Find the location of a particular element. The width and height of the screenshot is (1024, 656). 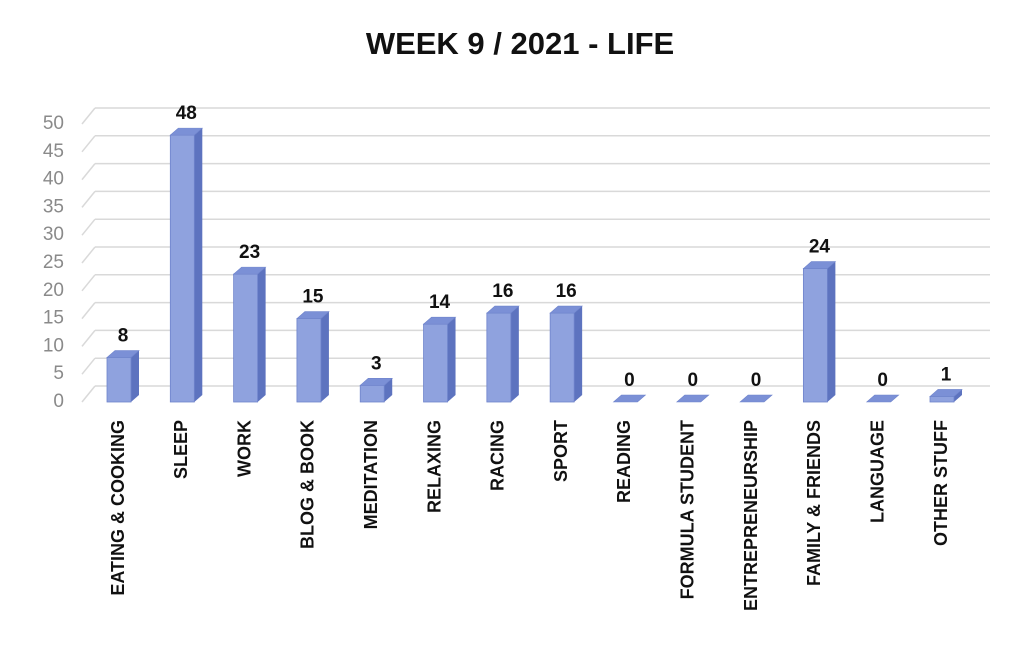

value-label: 24 is located at coordinates (820, 247).